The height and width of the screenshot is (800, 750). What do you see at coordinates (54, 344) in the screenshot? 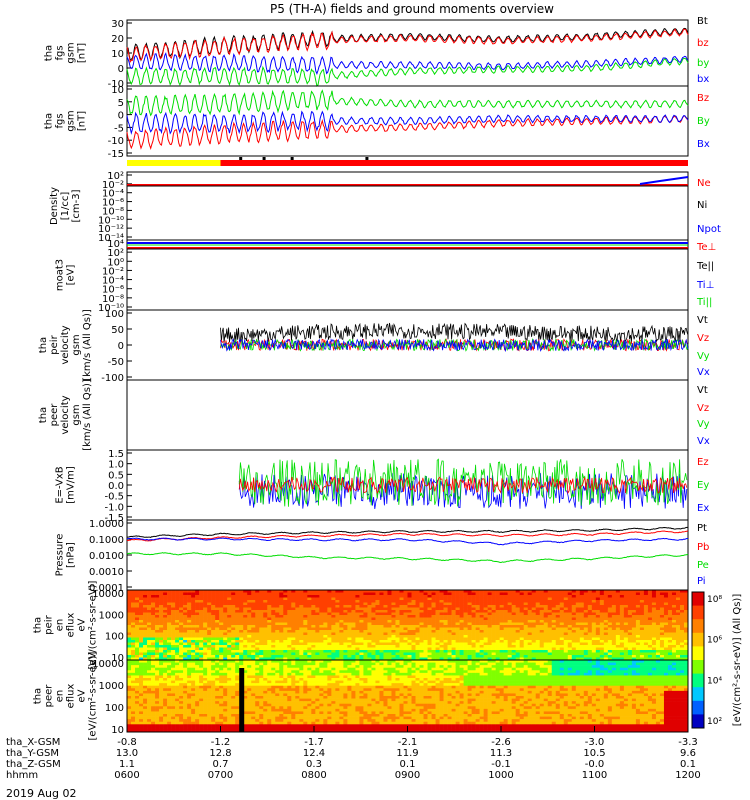
I see `y-axis-label: peir` at bounding box center [54, 344].